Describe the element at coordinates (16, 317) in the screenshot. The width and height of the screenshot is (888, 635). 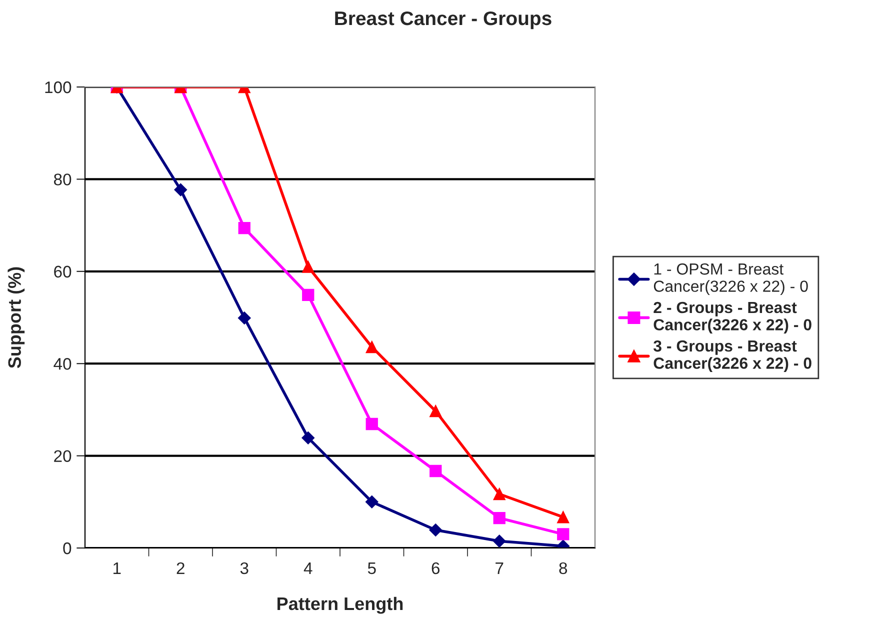
I see `y-axis-title: Support (%)` at that location.